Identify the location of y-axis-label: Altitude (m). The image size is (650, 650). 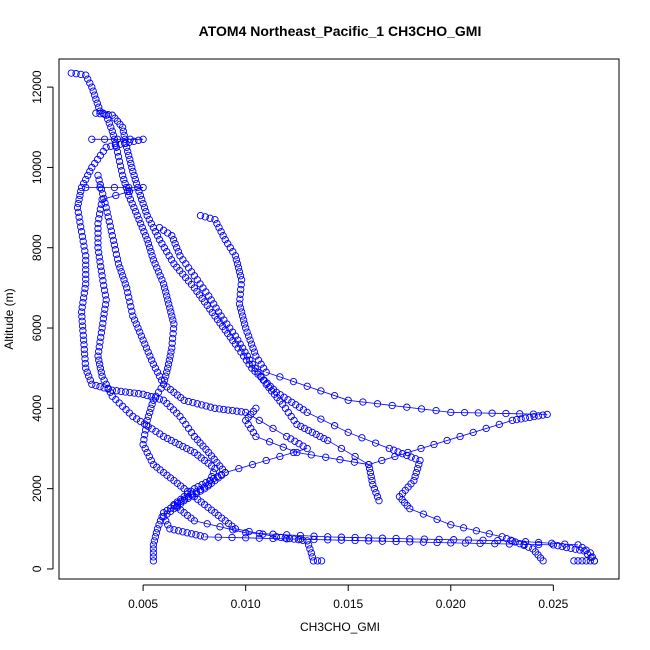
(9, 318).